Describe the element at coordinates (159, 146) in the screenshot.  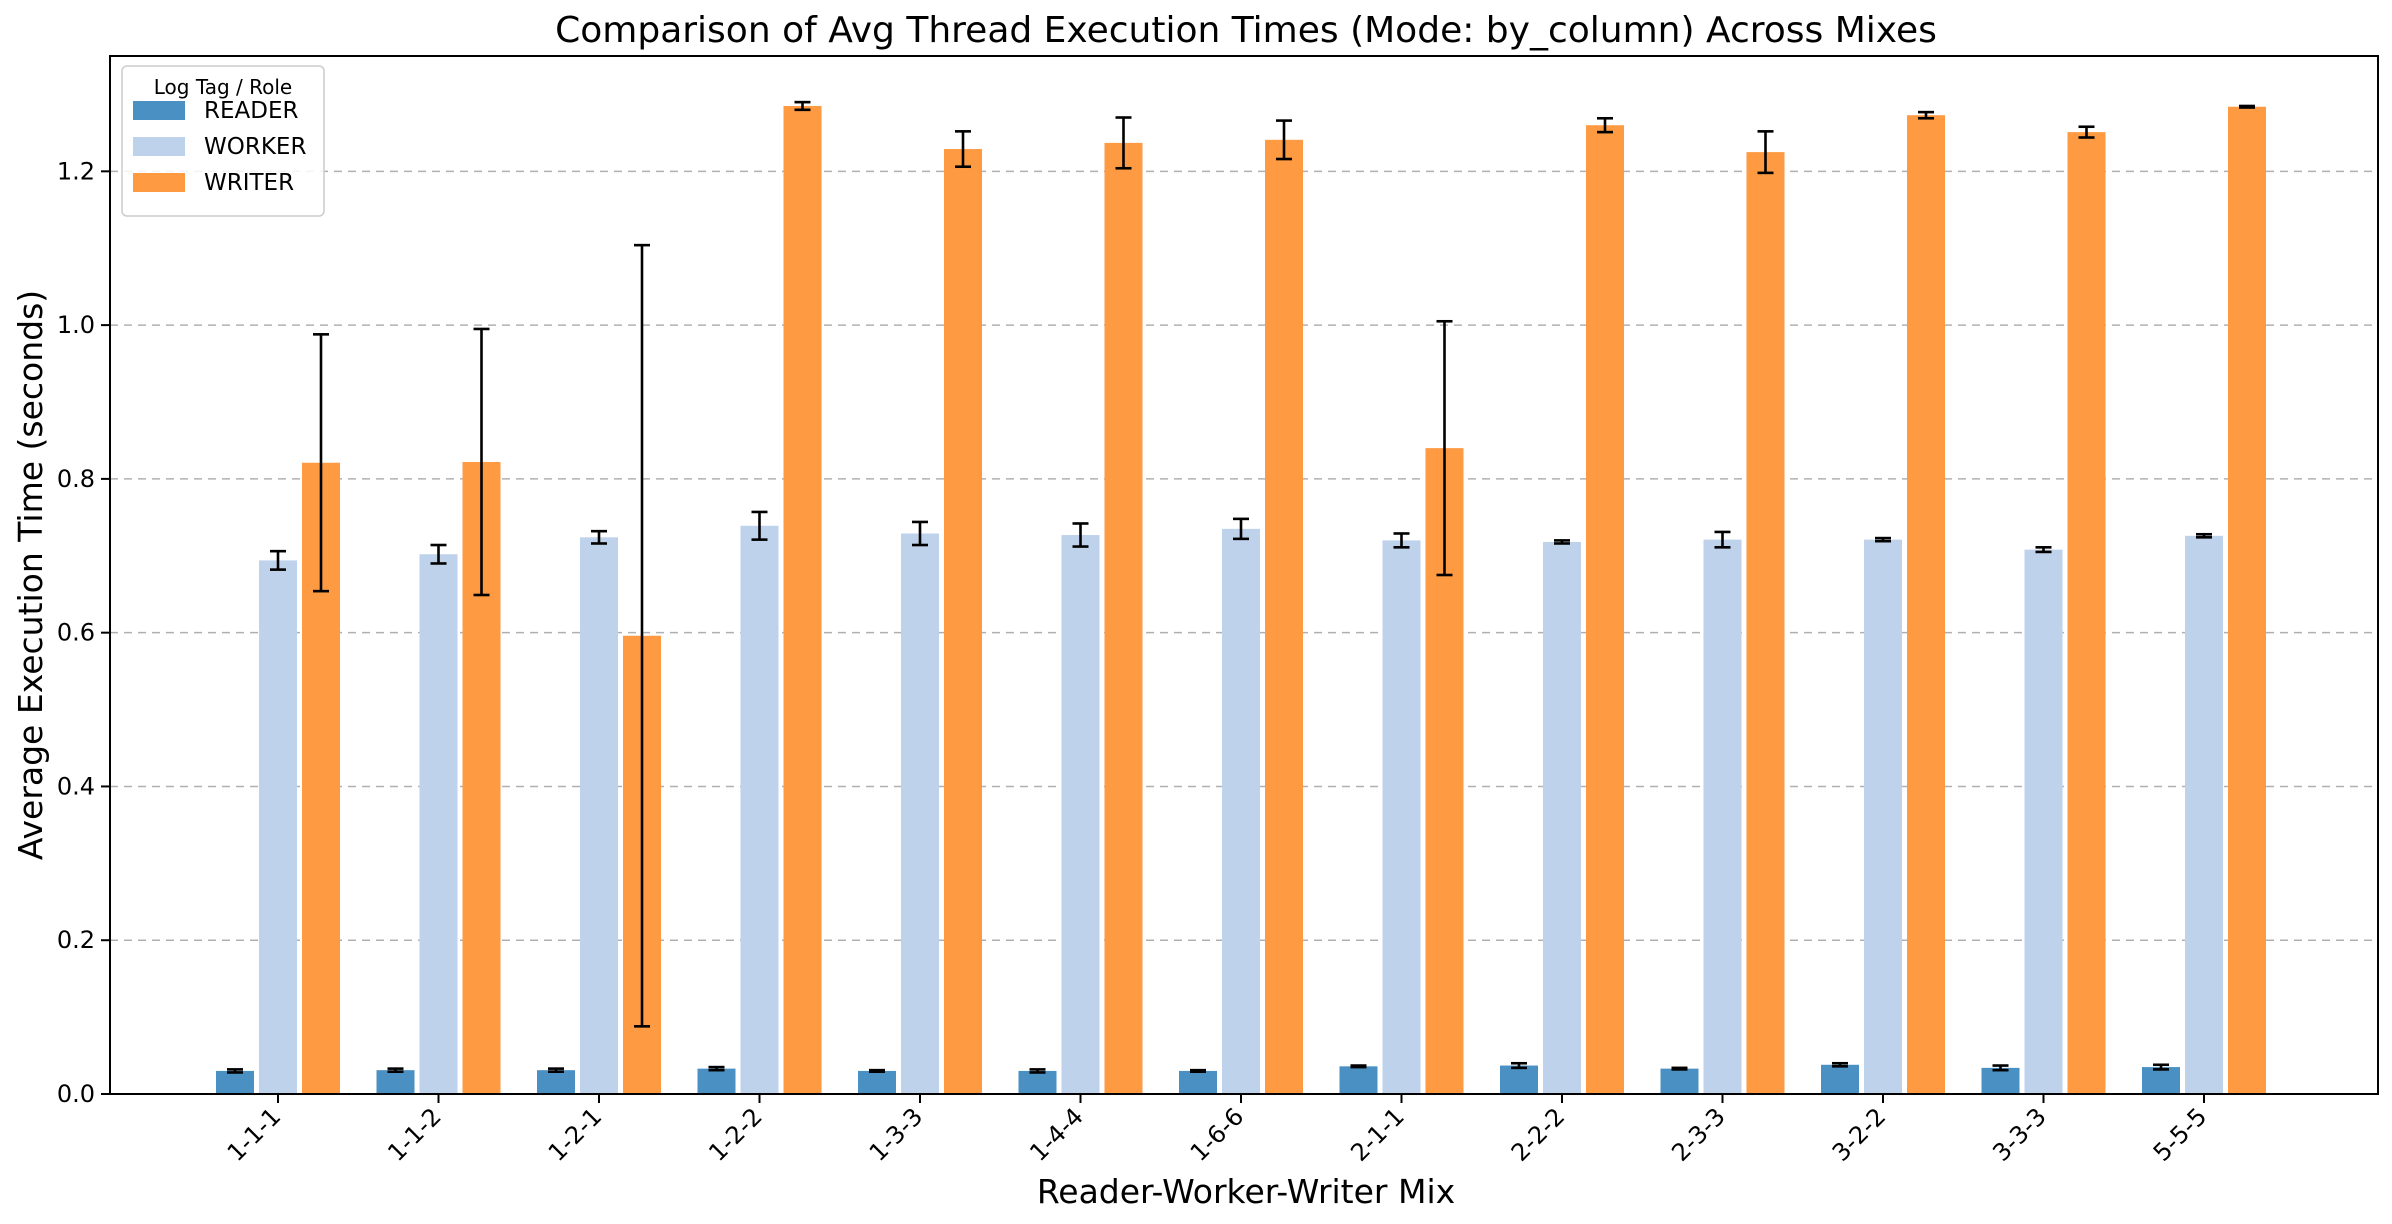
I see `legend-swatch-worker` at that location.